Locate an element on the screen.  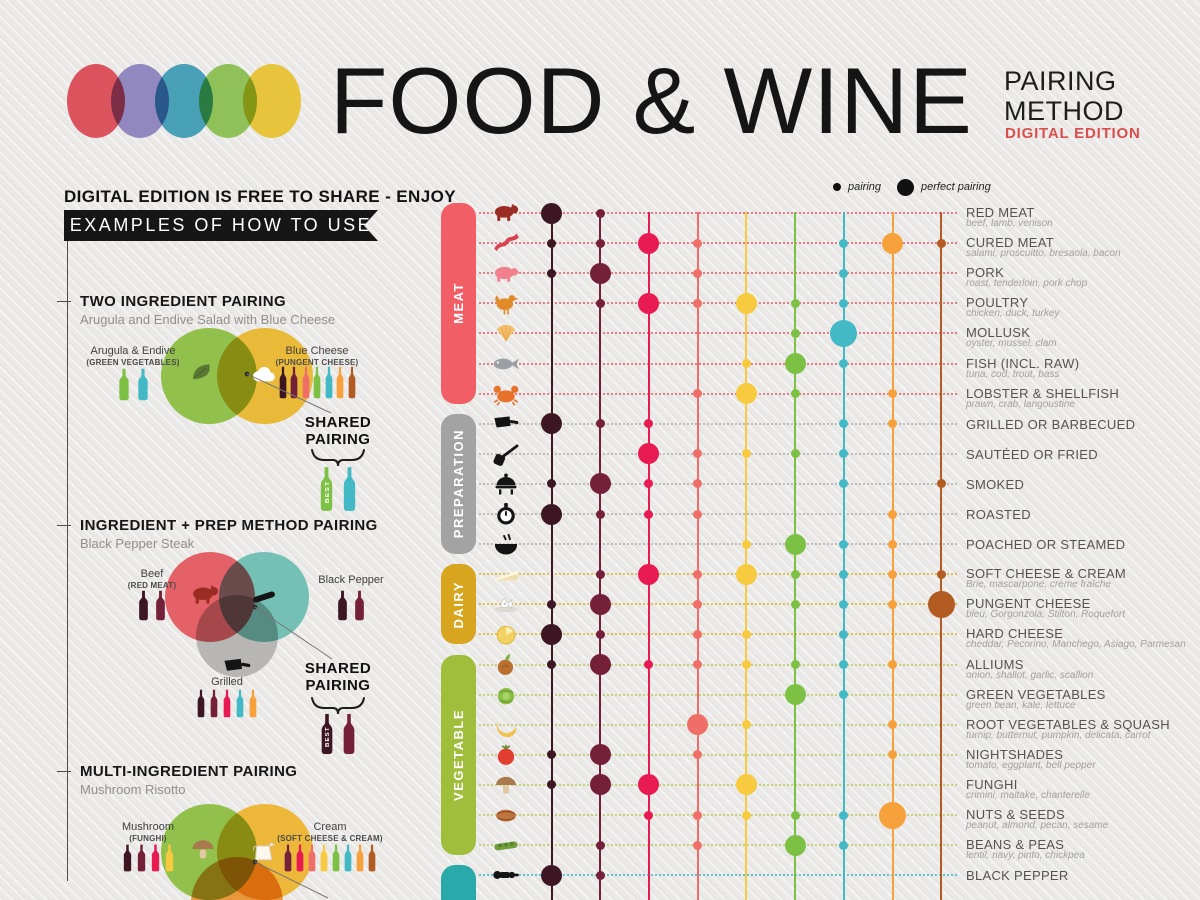
food-row-label: POULTRY is located at coordinates (997, 303).